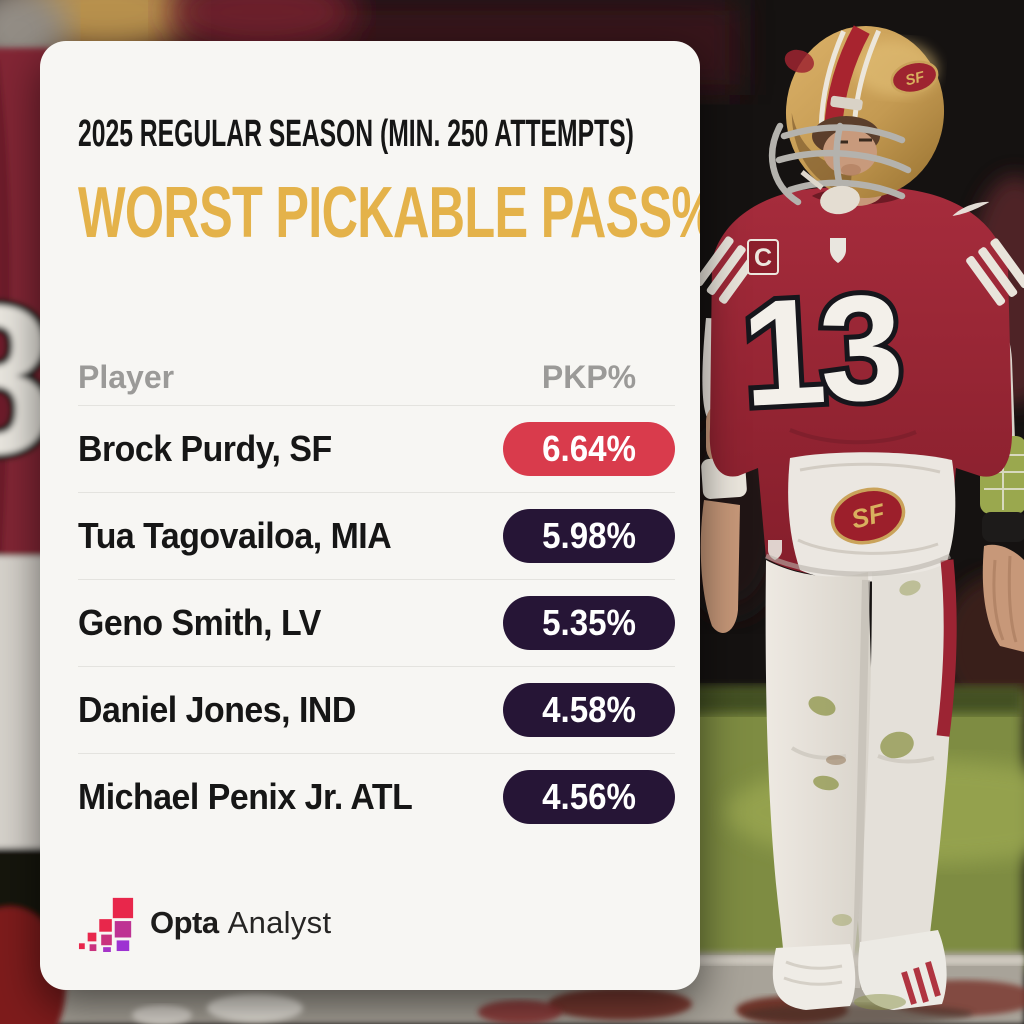  What do you see at coordinates (859, 970) in the screenshot?
I see `cleats` at bounding box center [859, 970].